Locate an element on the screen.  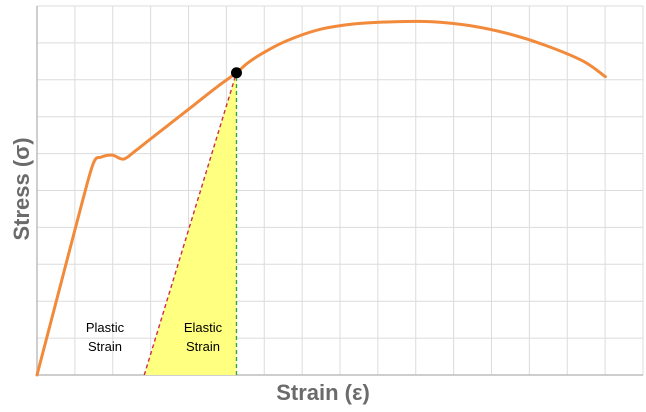
elastic-strain-line1: Elastic is located at coordinates (203, 327).